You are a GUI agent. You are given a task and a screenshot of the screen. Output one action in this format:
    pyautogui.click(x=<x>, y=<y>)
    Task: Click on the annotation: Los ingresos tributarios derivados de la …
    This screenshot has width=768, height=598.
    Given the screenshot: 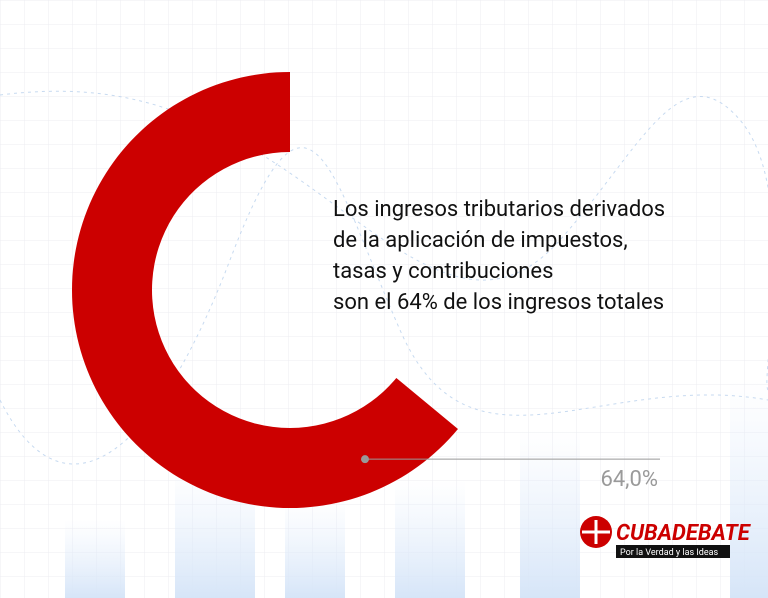 What is the action you would take?
    pyautogui.click(x=499, y=256)
    